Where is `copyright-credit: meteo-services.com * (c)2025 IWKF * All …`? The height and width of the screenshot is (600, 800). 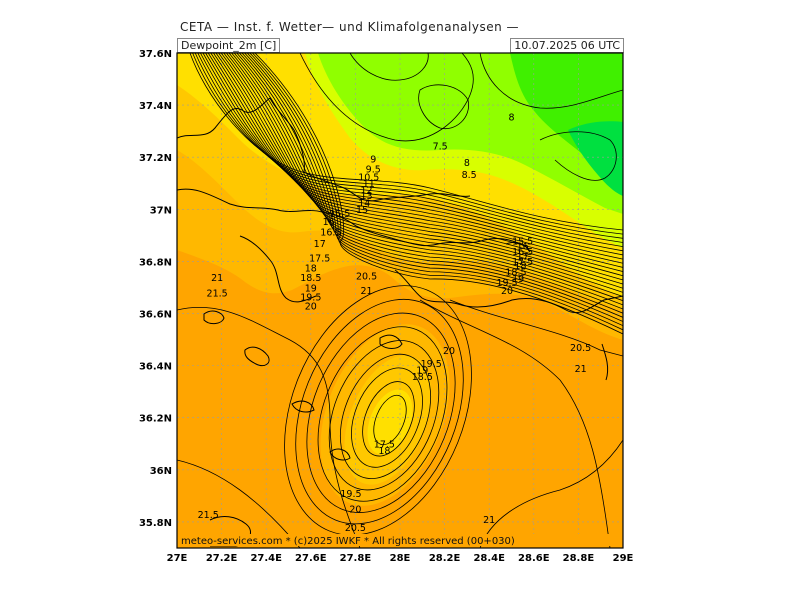 copyright-credit: meteo-services.com * (c)2025 IWKF * All … is located at coordinates (348, 541).